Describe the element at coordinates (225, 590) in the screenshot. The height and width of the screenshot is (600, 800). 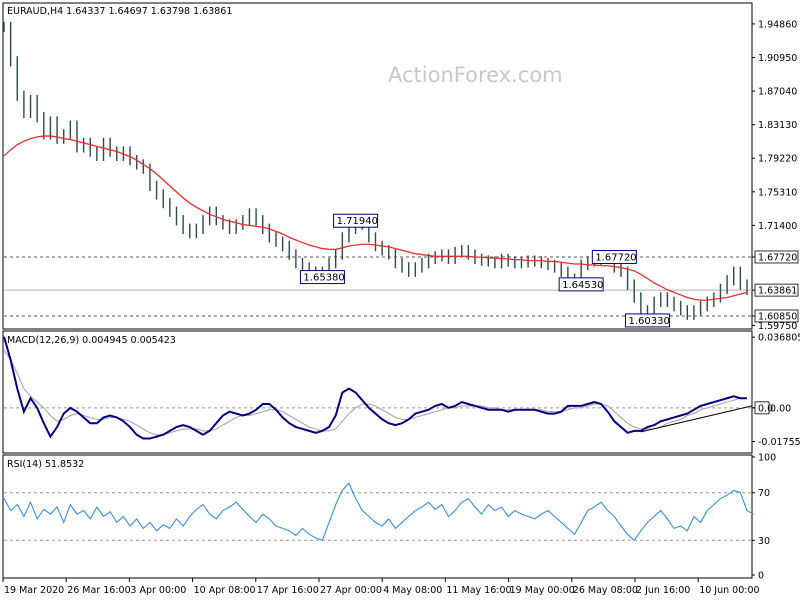
I see `x-tick-label: 10 Apr 08:00` at that location.